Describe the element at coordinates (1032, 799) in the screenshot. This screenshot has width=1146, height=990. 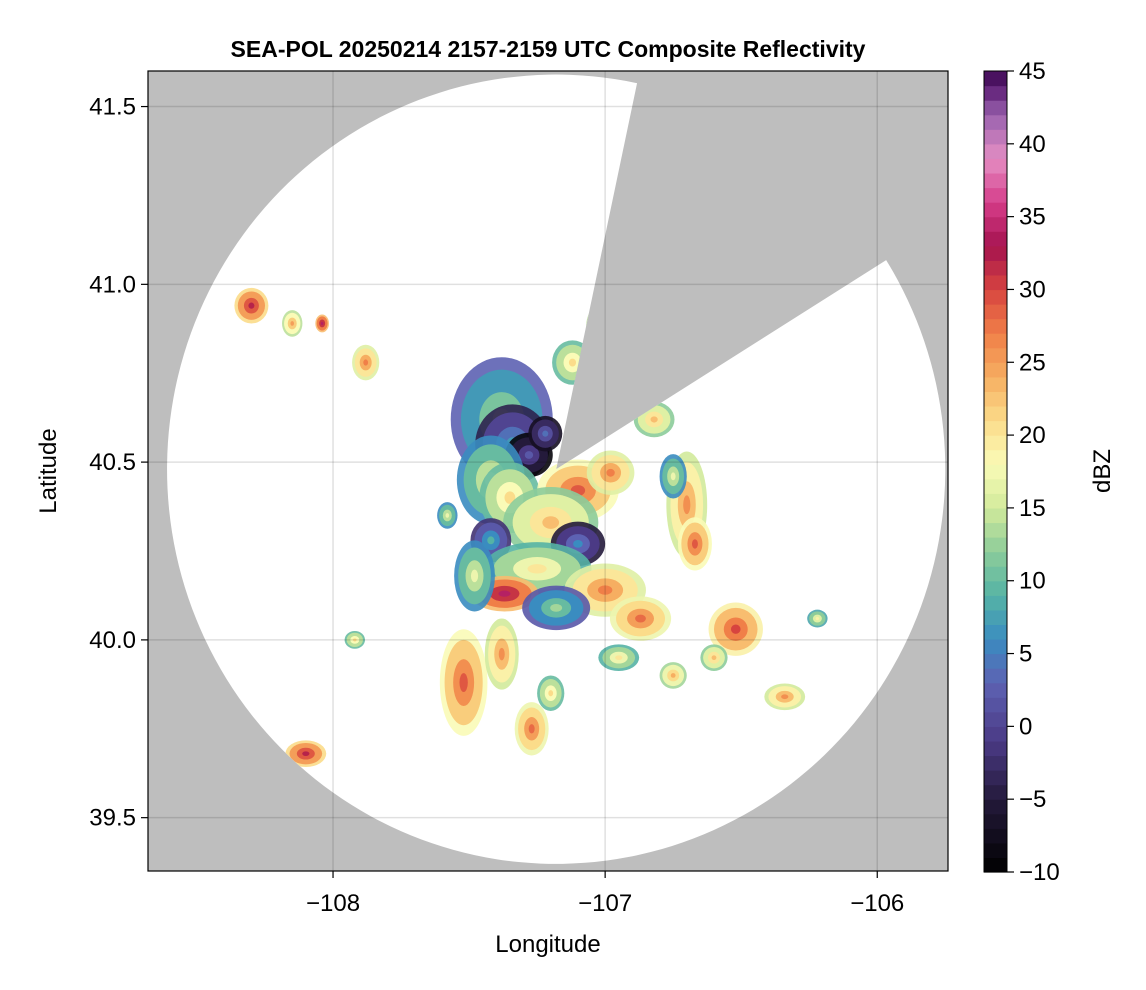
I see `colorbar-tick-label: −5` at that location.